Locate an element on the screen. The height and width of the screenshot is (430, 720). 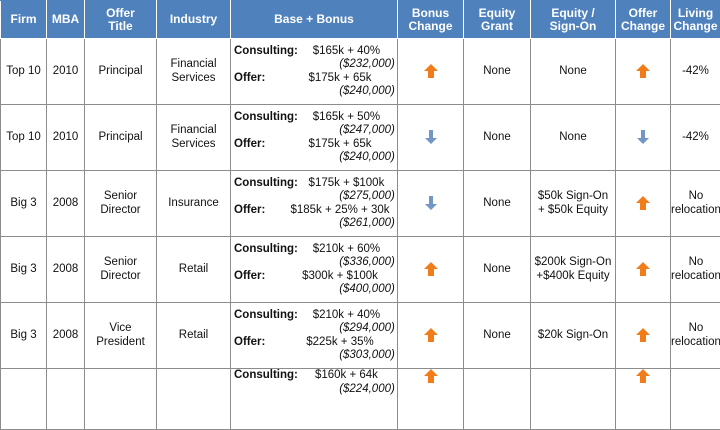
living-change-cell: -42% is located at coordinates (695, 72).